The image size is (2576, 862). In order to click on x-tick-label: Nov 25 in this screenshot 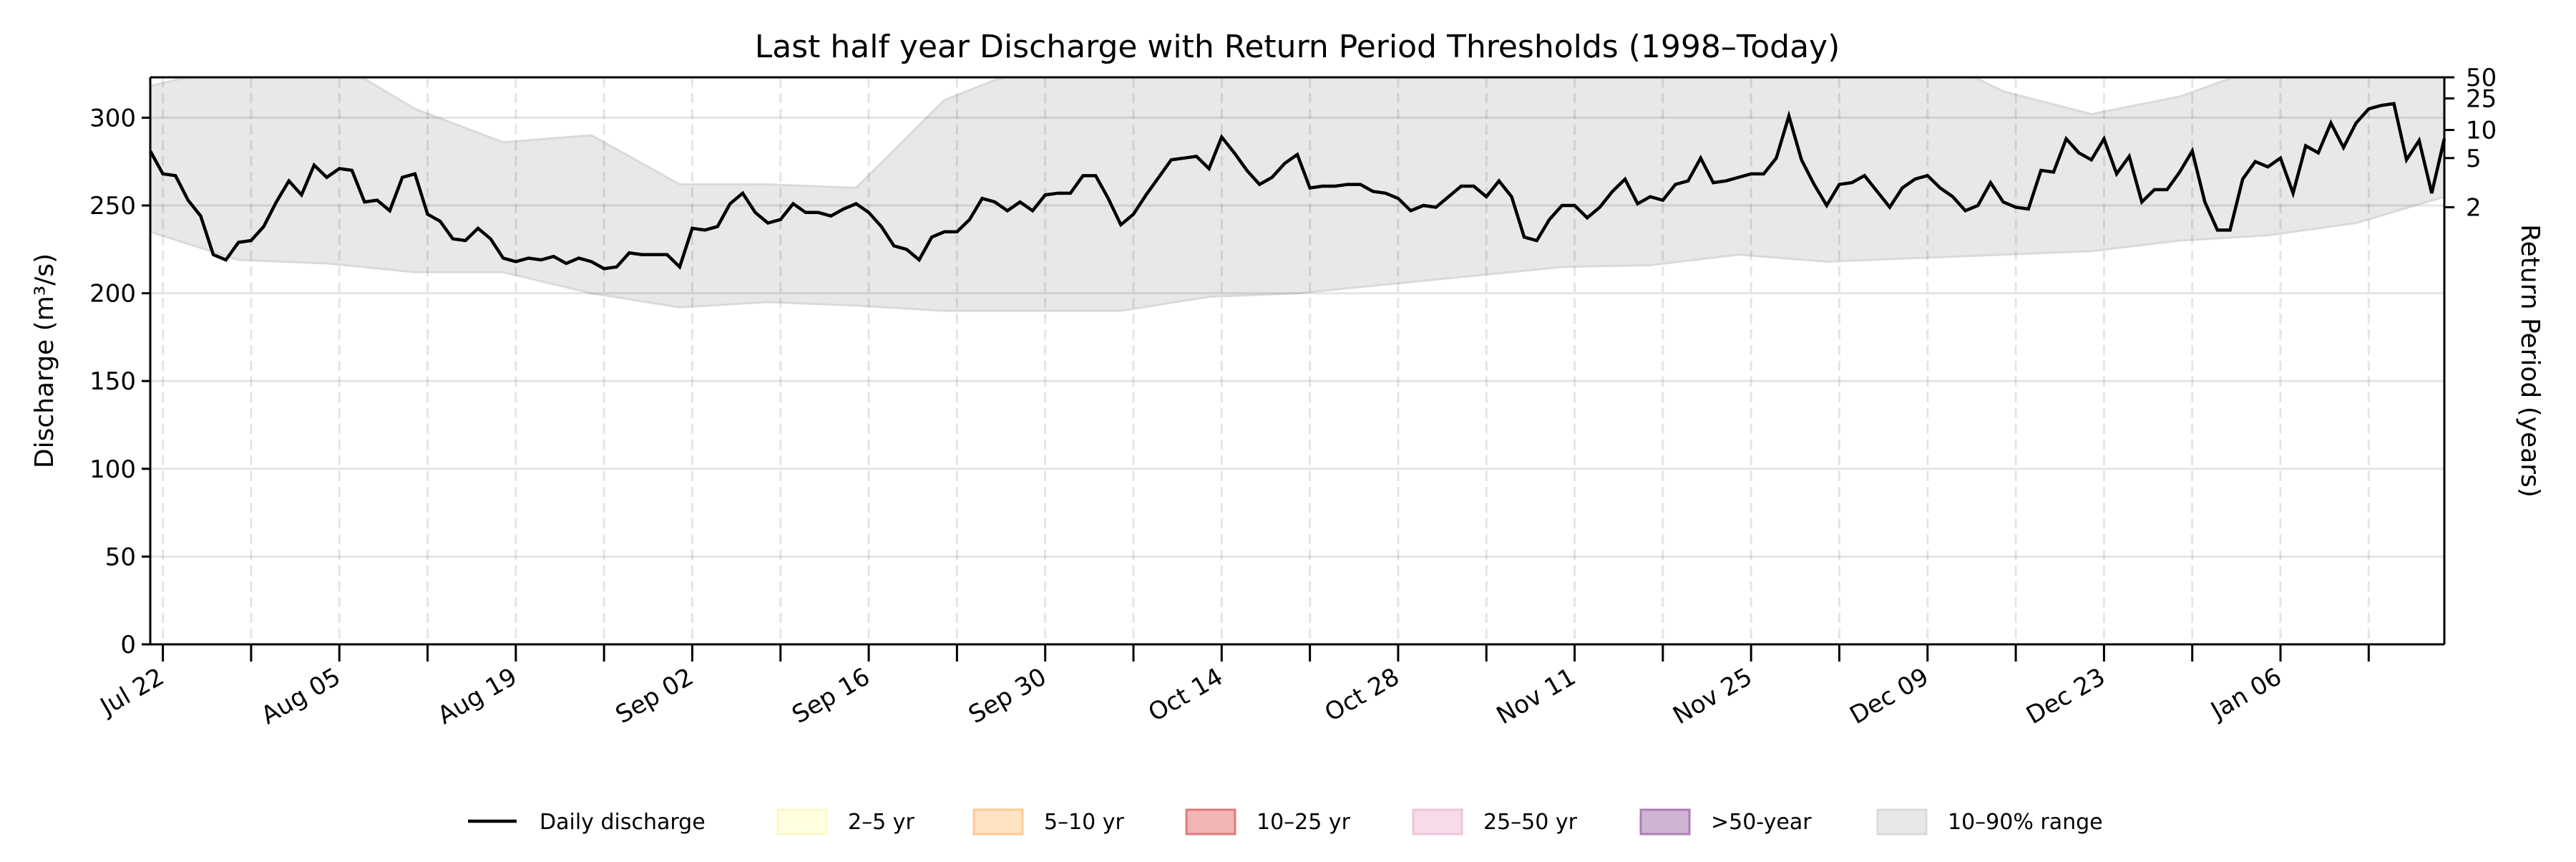, I will do `click(1712, 696)`.